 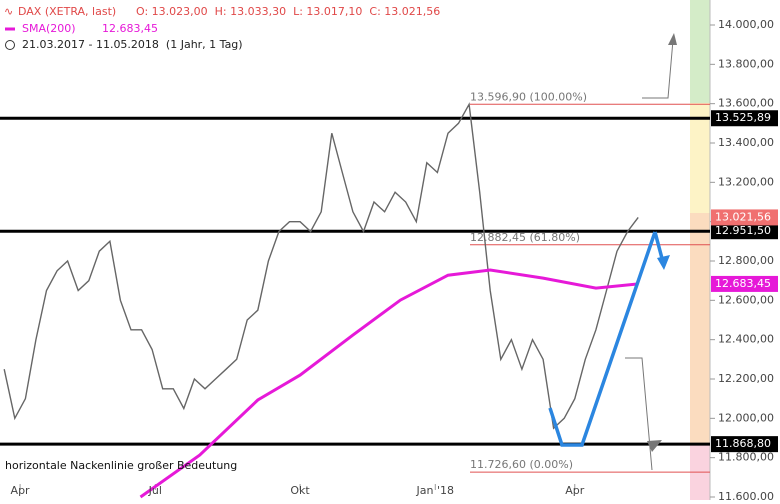 I want to click on y-tick-label: 11.600,00, so click(x=746, y=495).